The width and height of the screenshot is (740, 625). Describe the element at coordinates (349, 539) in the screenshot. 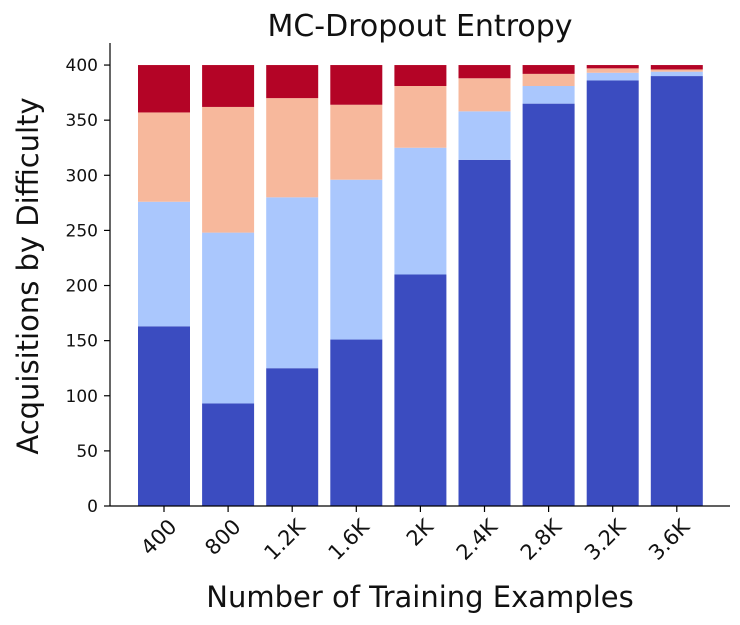

I see `x-tick-label: 1.6K` at that location.